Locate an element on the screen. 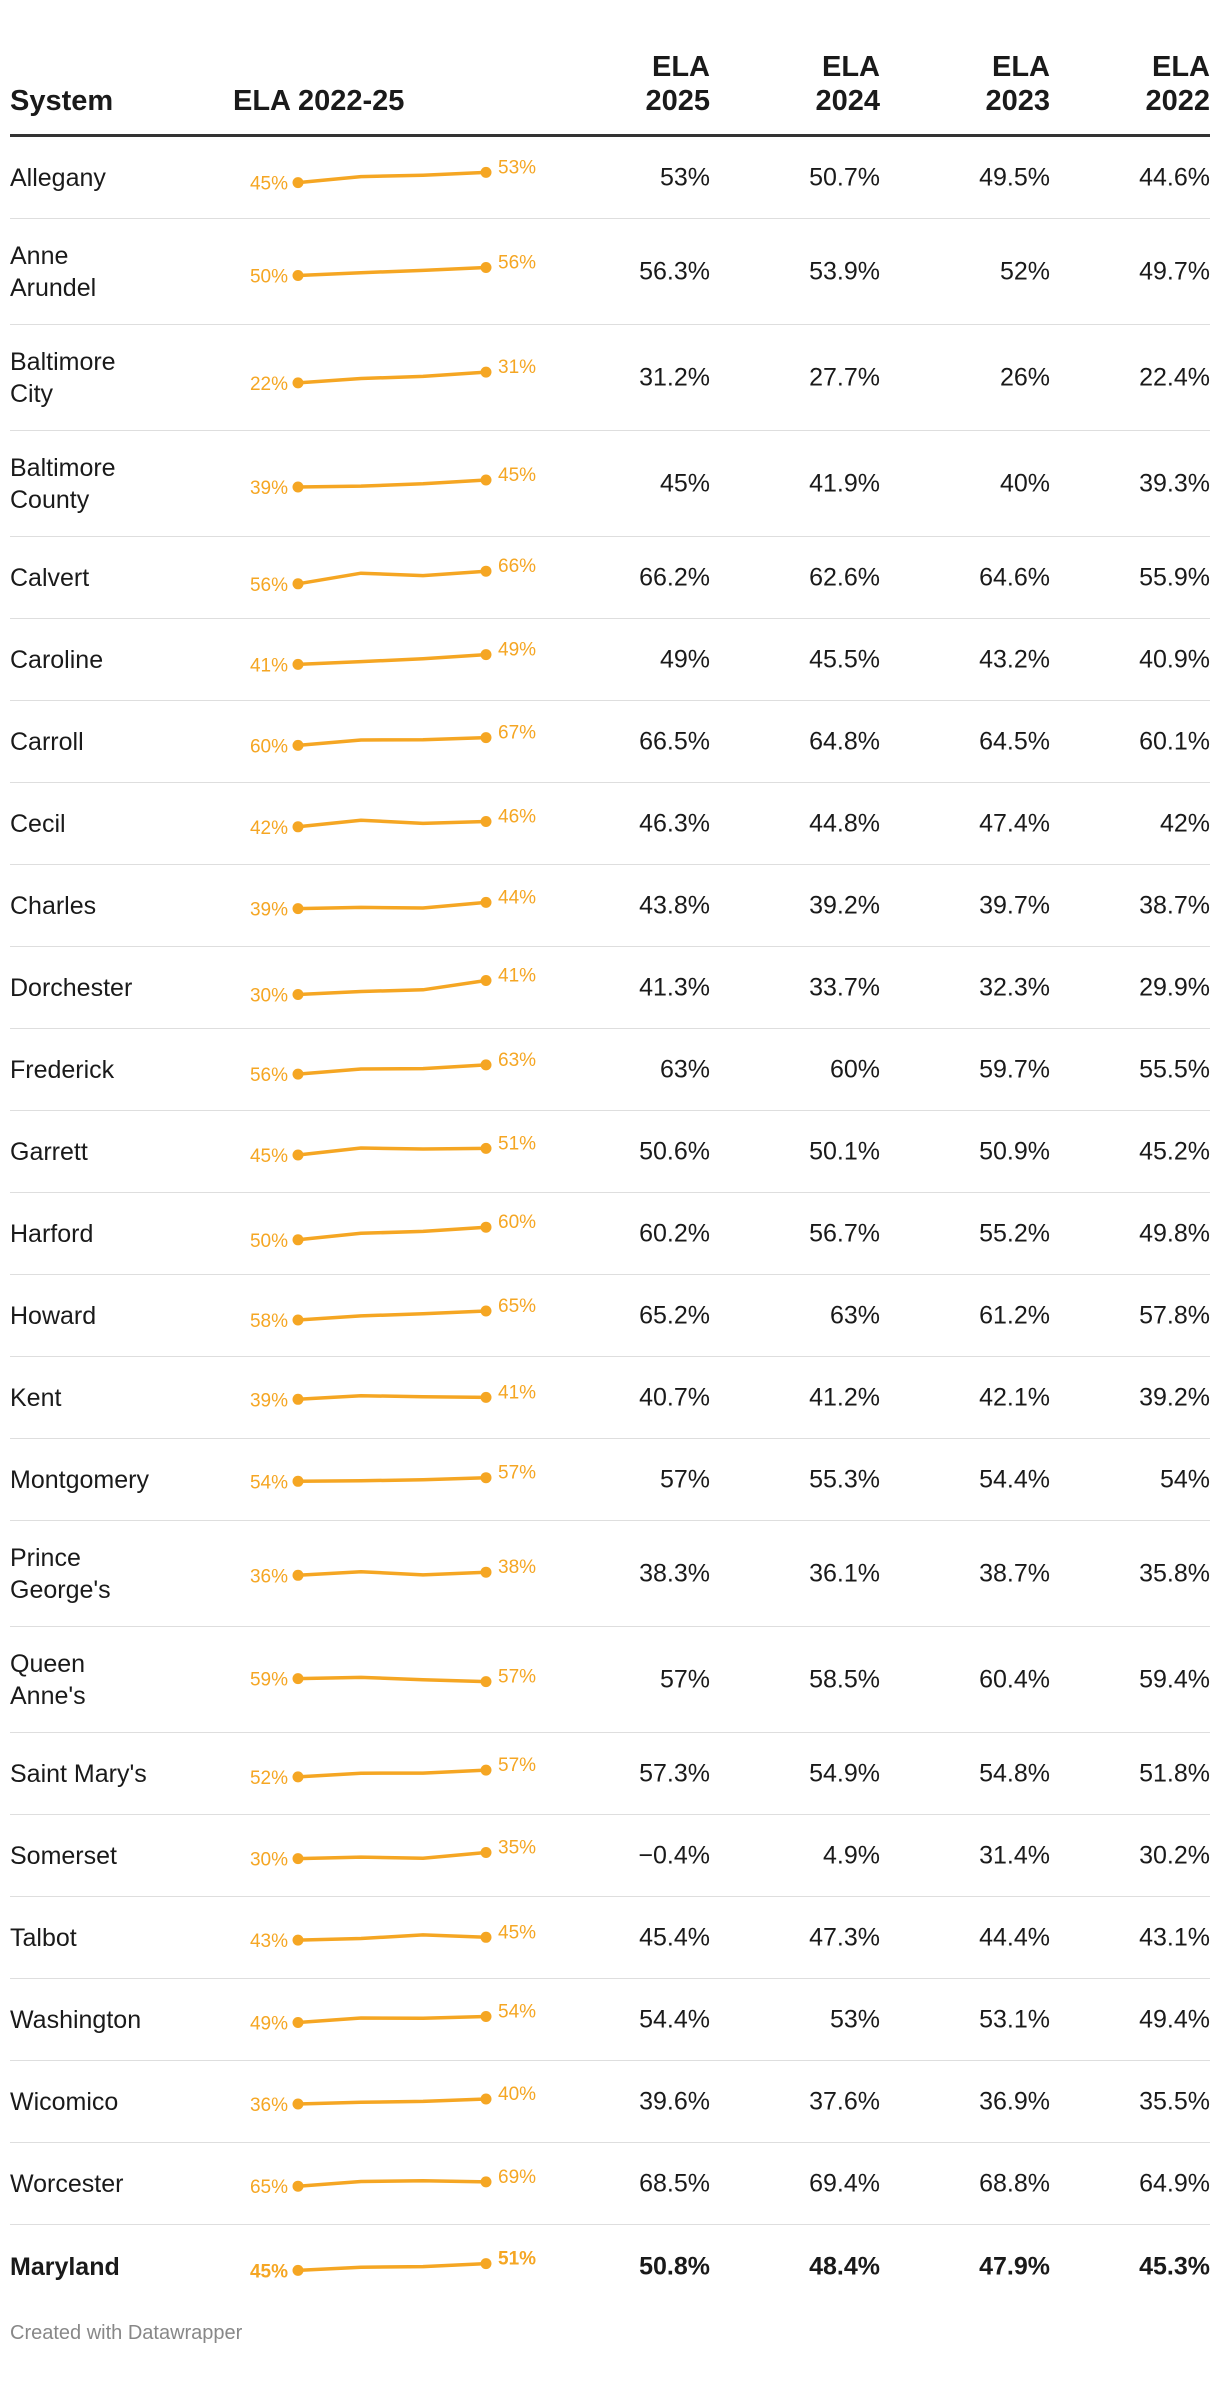 This screenshot has width=1220, height=2382. sparkline: 65% 69% is located at coordinates (393, 2182).